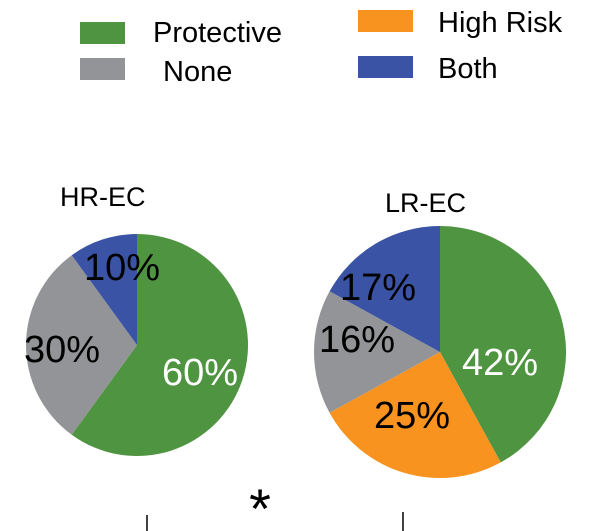 This screenshot has height=531, width=594. Describe the element at coordinates (385, 21) in the screenshot. I see `legend-swatch-high-risk` at that location.